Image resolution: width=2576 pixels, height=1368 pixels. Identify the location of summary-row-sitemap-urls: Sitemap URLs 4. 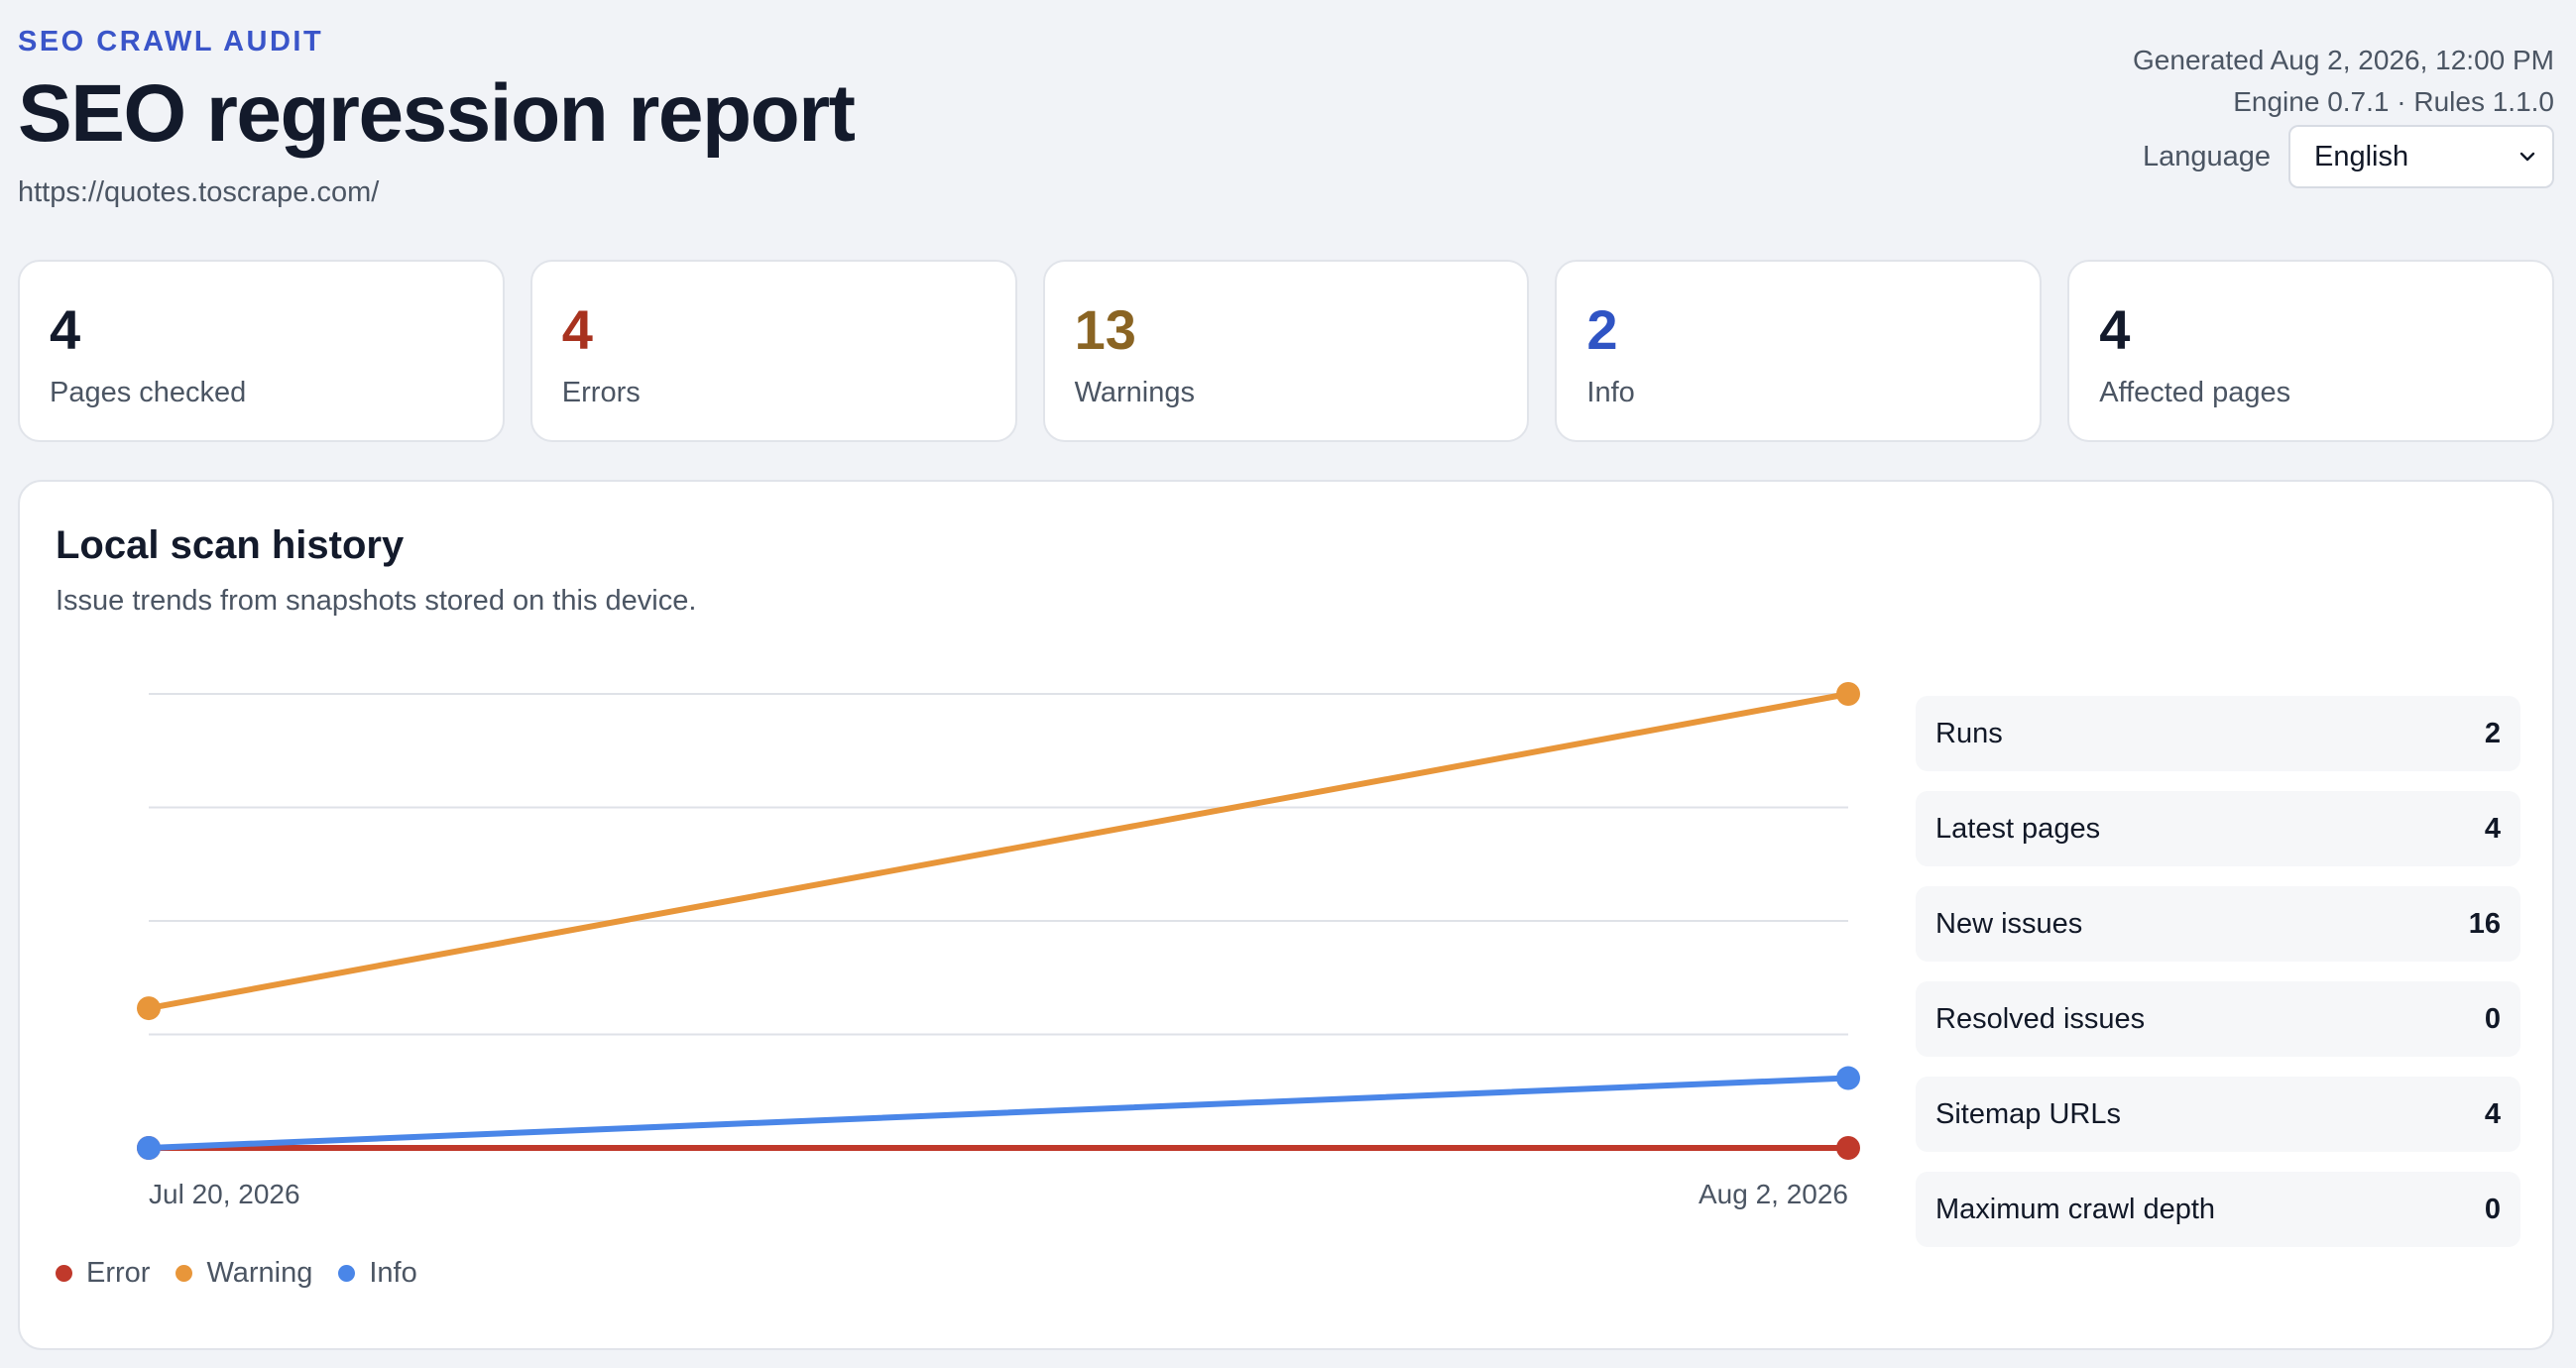
(2218, 1115).